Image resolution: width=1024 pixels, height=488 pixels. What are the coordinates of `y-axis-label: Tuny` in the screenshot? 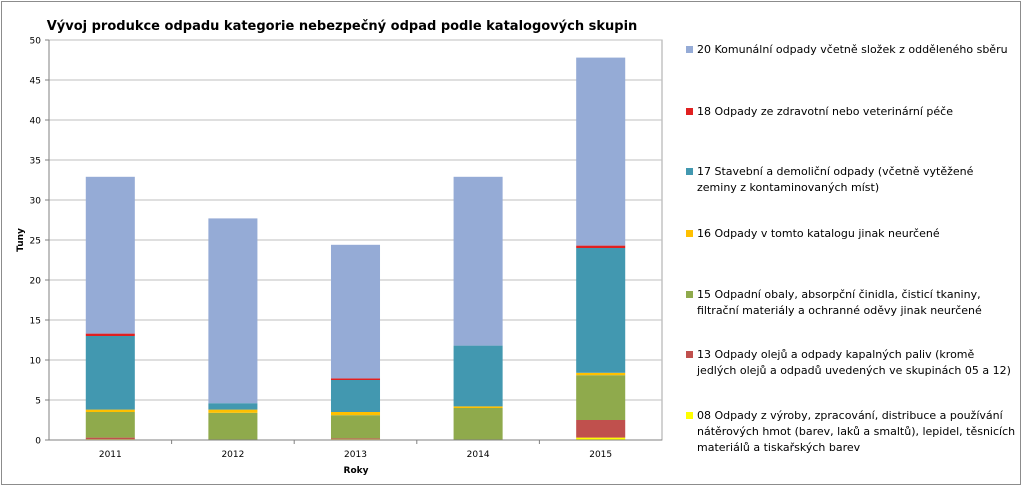 It's located at (21, 240).